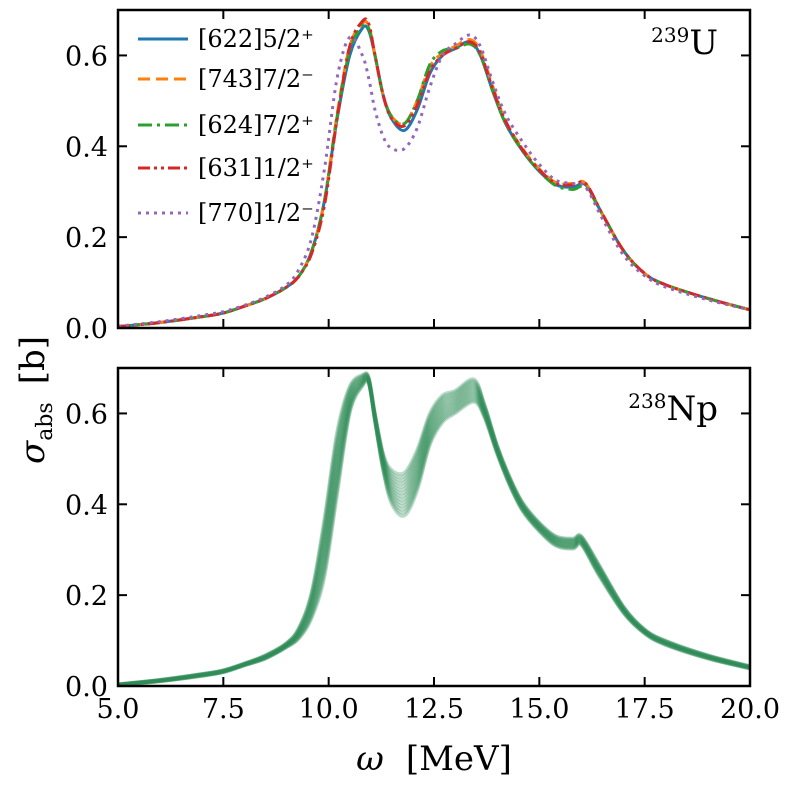  What do you see at coordinates (118, 709) in the screenshot?
I see `x-tick-label-0: 5.0` at bounding box center [118, 709].